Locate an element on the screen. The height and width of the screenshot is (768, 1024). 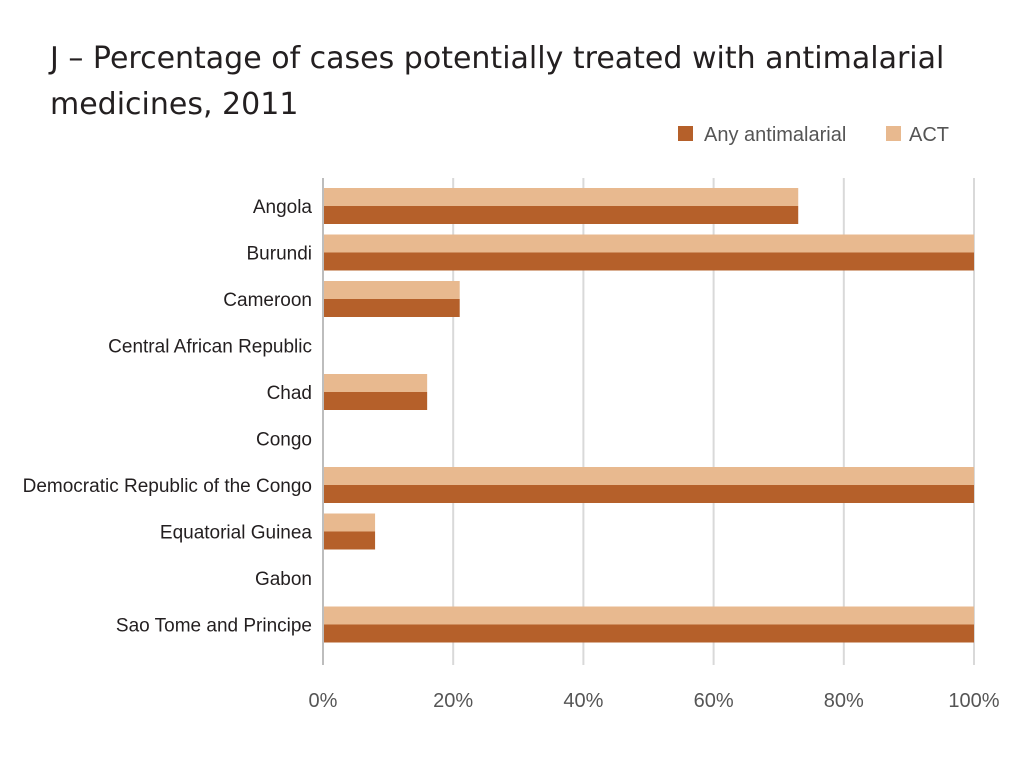
x-tick-label: 100% is located at coordinates (973, 701).